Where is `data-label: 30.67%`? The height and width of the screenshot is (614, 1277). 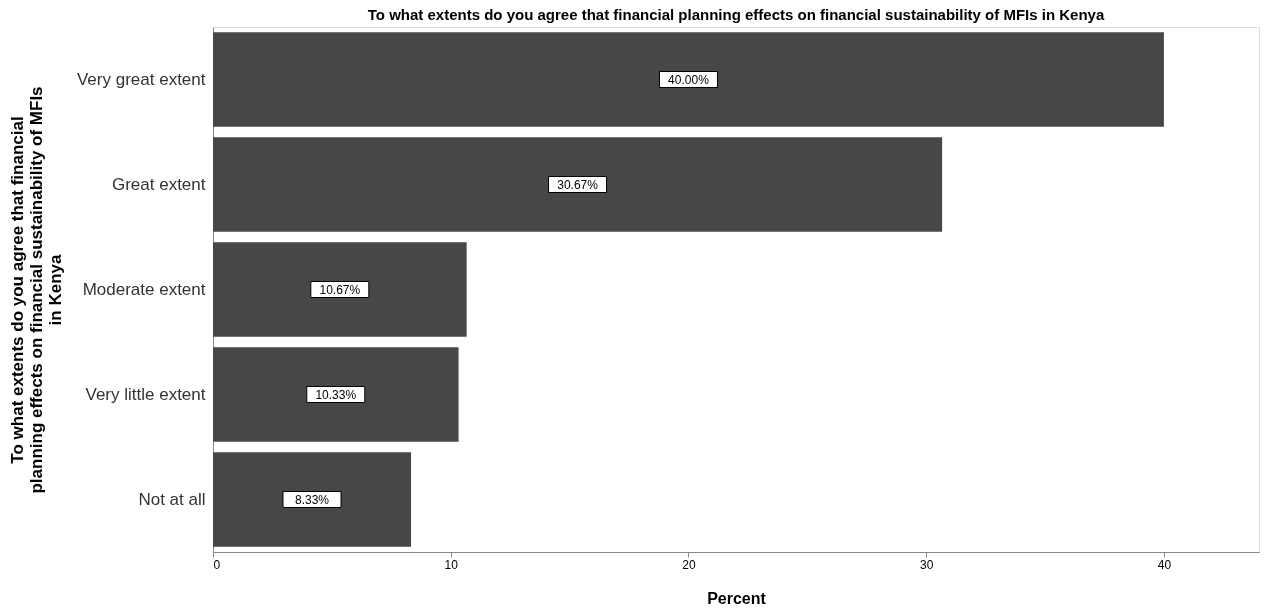 data-label: 30.67% is located at coordinates (578, 184).